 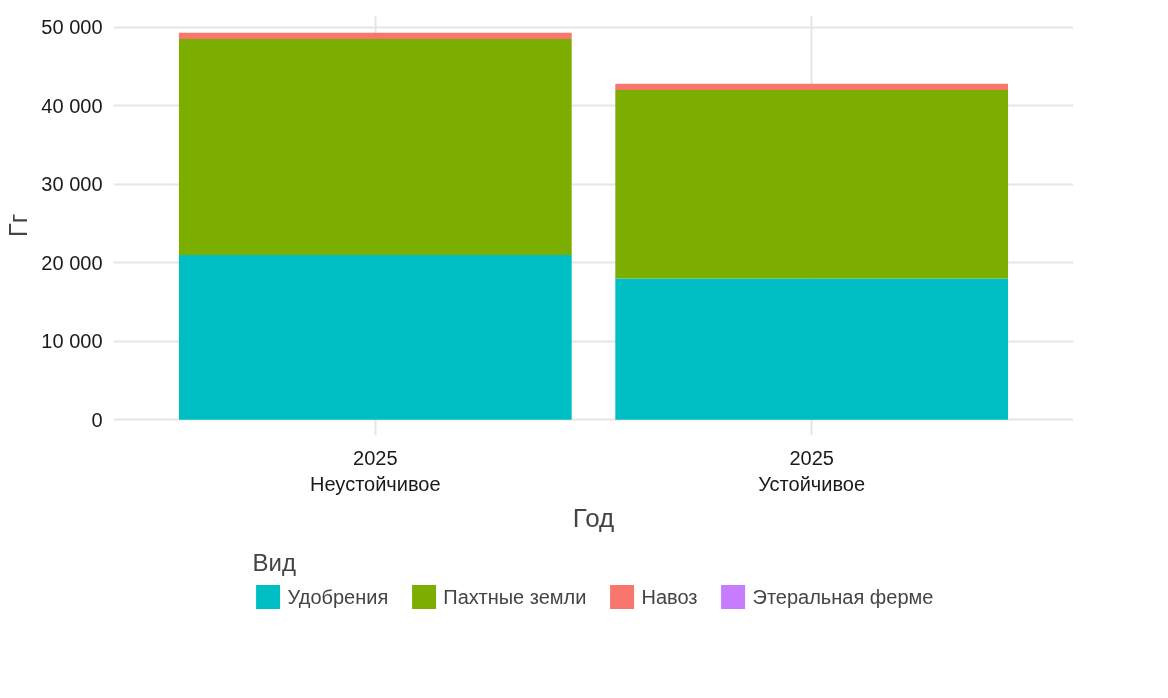 I want to click on y-tick-label: 0, so click(x=97, y=419).